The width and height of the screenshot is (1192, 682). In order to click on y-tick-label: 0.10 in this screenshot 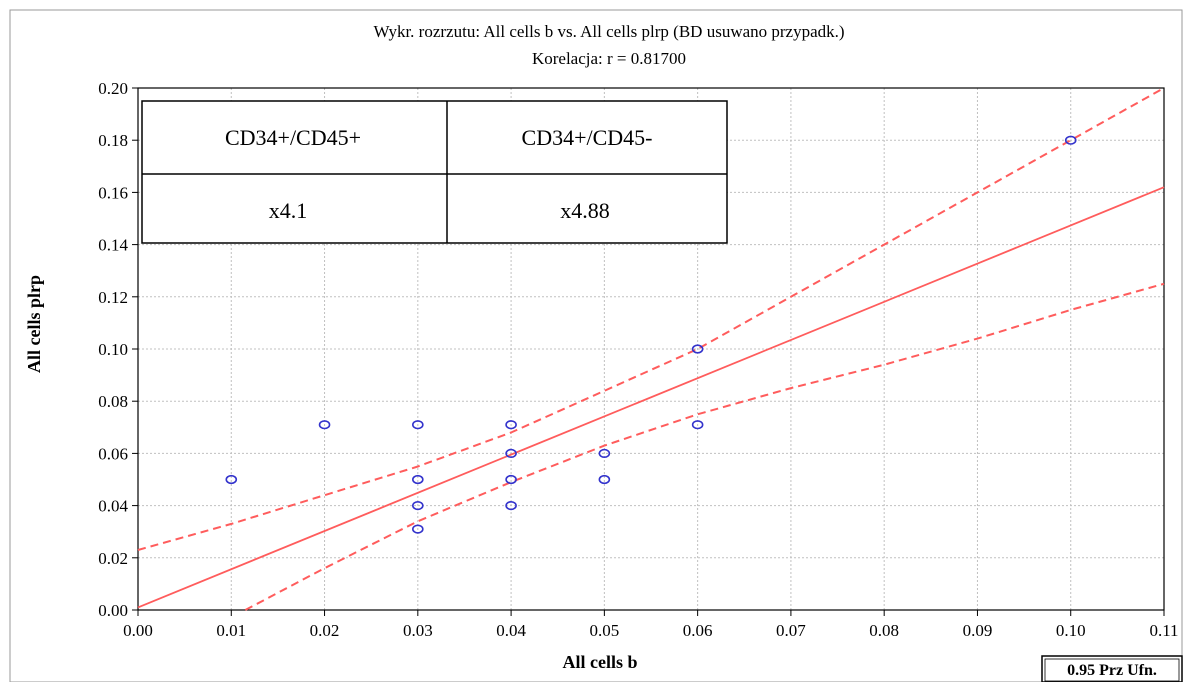, I will do `click(113, 349)`.